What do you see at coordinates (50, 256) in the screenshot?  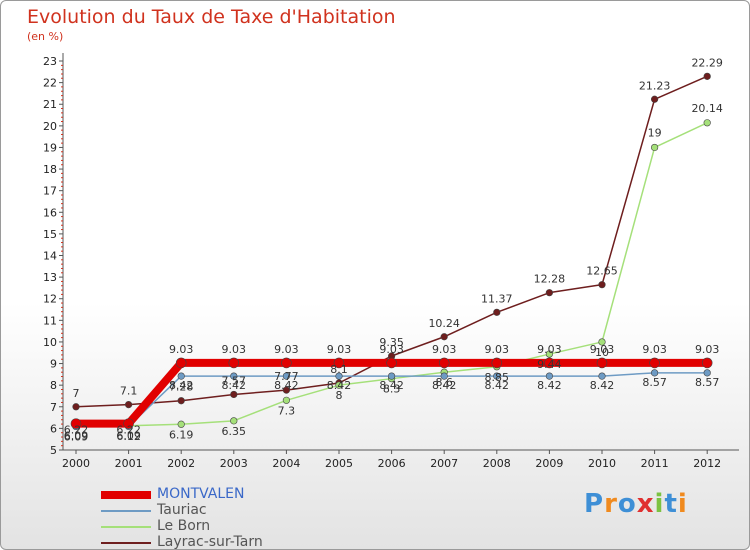 I see `y-tick-label: 14` at bounding box center [50, 256].